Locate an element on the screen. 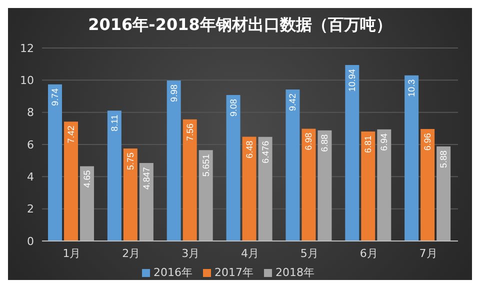 This screenshot has height=288, width=480. data-label: 4.65 is located at coordinates (87, 179).